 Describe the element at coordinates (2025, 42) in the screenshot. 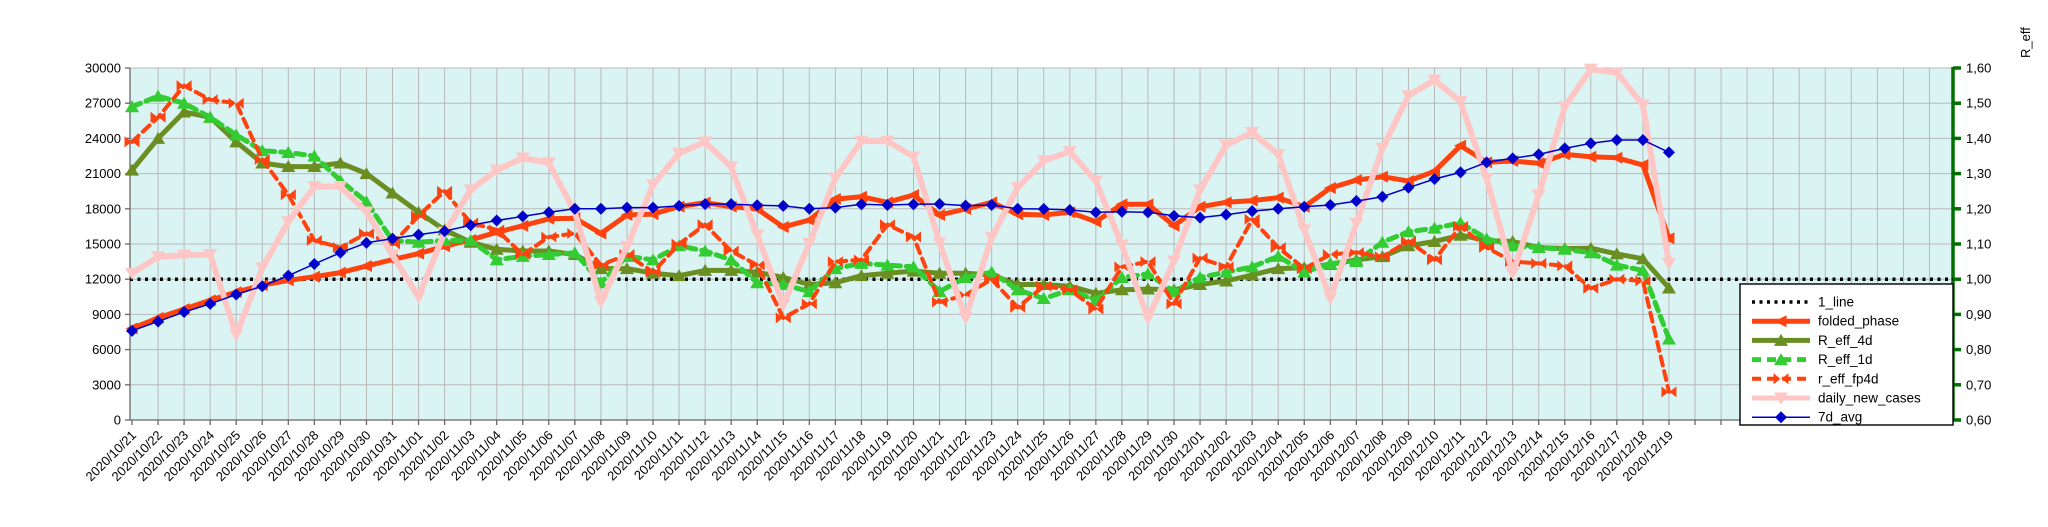

I see `right-axis-title: R_eff` at that location.